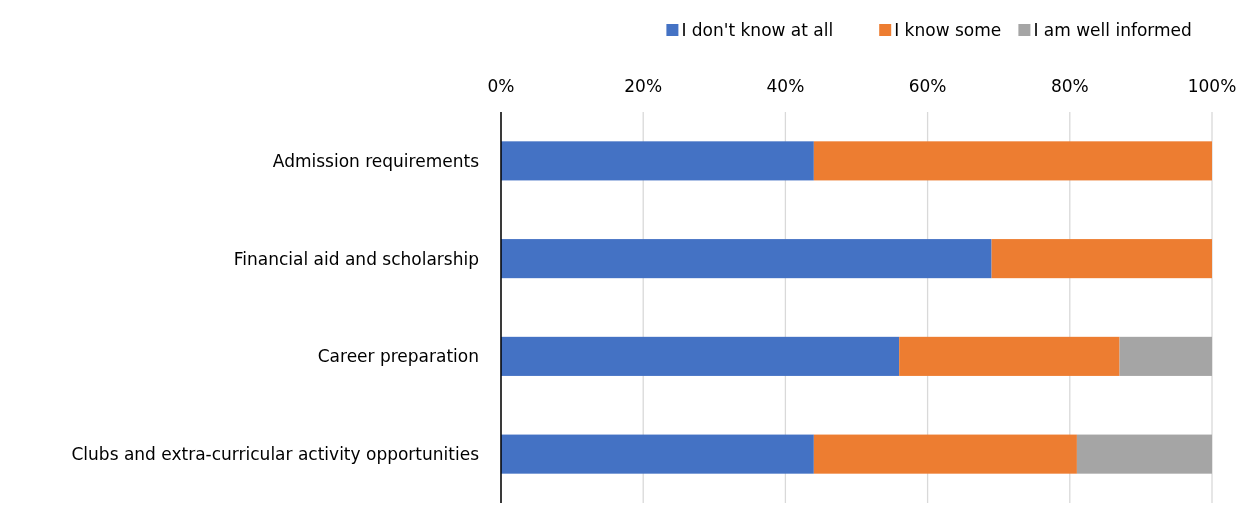  What do you see at coordinates (757, 29) in the screenshot?
I see `legend-label: I don't know at all` at bounding box center [757, 29].